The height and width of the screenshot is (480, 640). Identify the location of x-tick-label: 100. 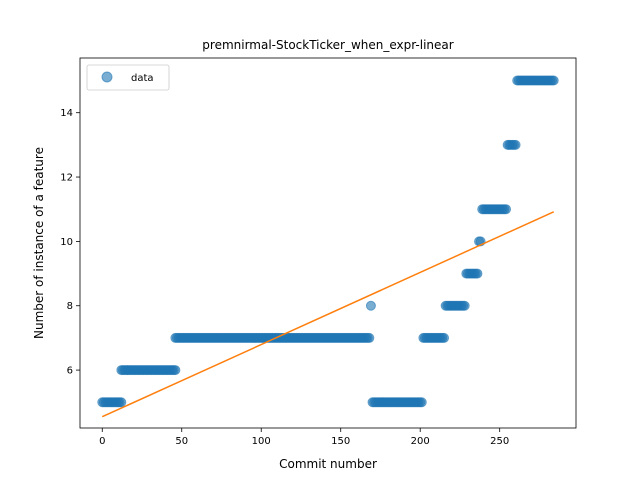
(261, 441).